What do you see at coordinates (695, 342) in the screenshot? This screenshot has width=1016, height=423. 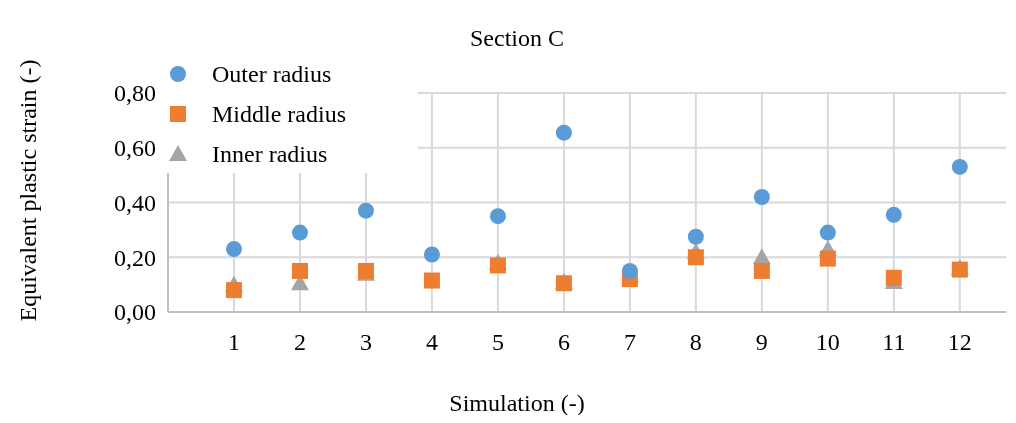 I see `x-tick-label: 8` at bounding box center [695, 342].